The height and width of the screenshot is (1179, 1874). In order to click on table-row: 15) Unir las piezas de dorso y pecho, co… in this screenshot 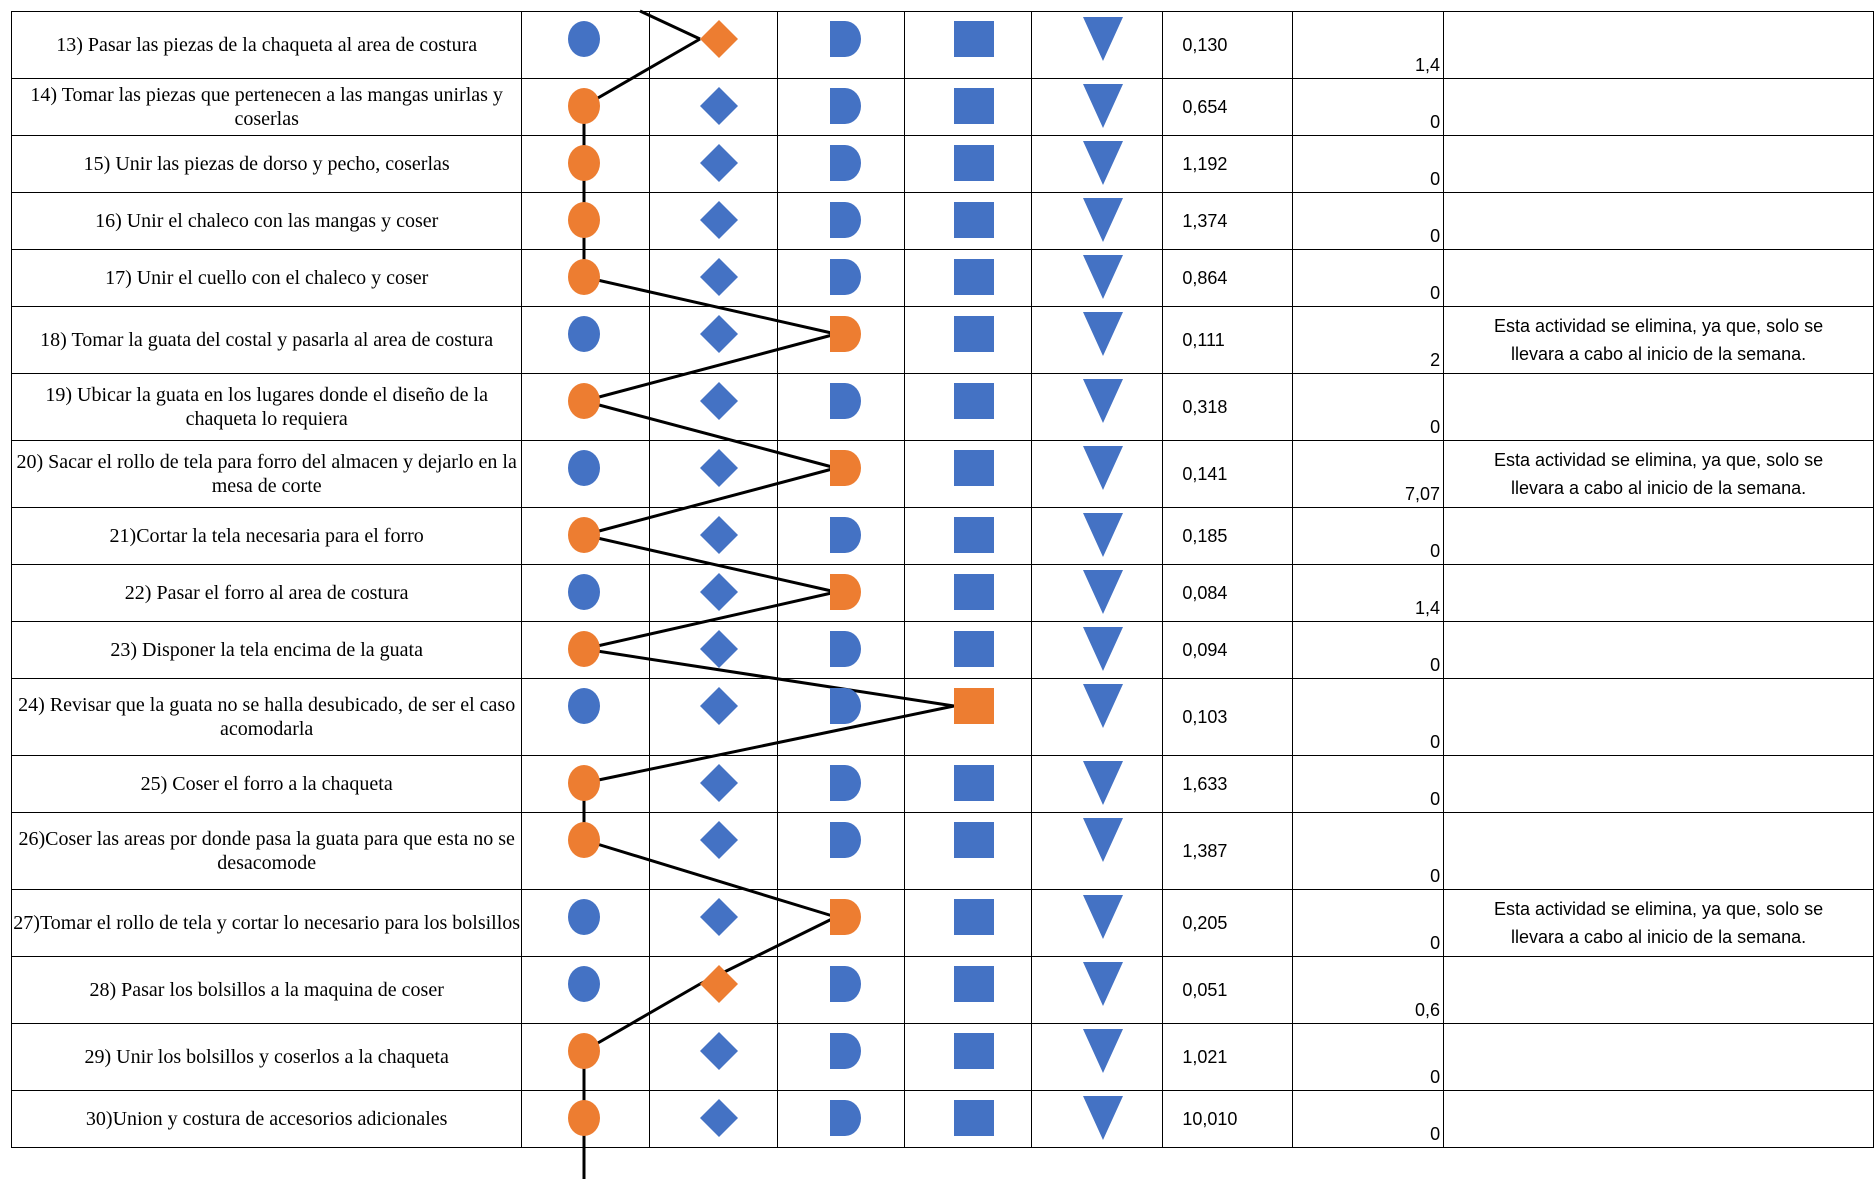, I will do `click(942, 164)`.